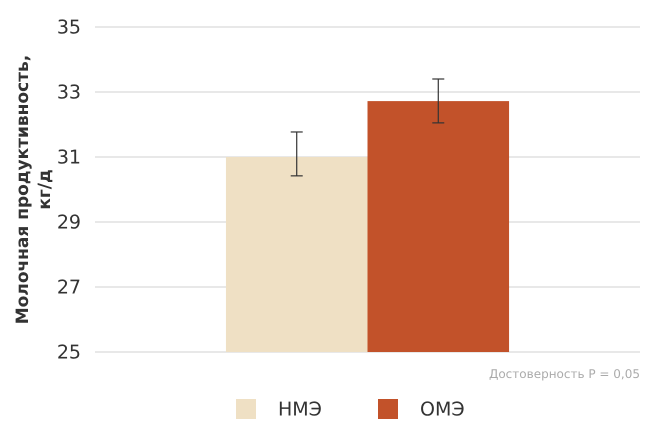  What do you see at coordinates (68, 93) in the screenshot?
I see `y-tick-label: 33` at bounding box center [68, 93].